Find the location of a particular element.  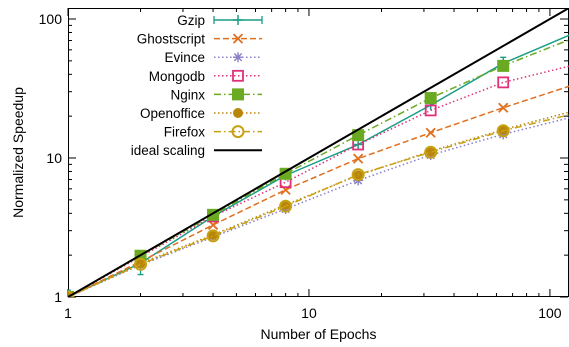

y-tick-label: 1 is located at coordinates (58, 297).